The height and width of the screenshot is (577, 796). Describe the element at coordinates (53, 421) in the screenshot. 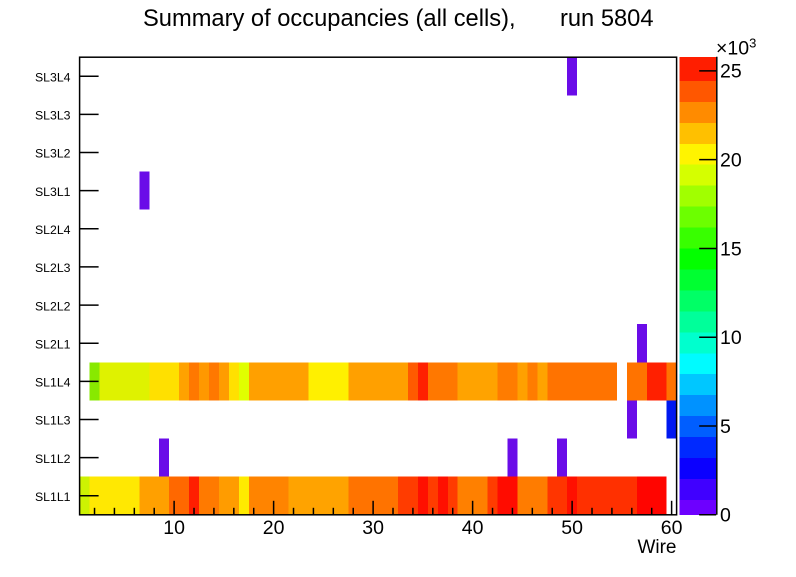

I see `svg-text: SL1L3` at that location.